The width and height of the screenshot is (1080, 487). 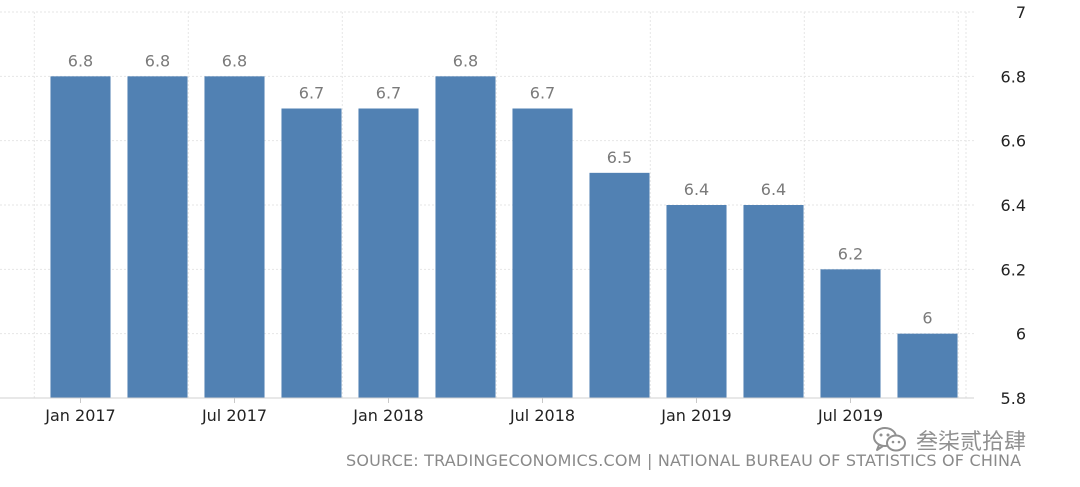 I want to click on wechat-icon, so click(x=889, y=439).